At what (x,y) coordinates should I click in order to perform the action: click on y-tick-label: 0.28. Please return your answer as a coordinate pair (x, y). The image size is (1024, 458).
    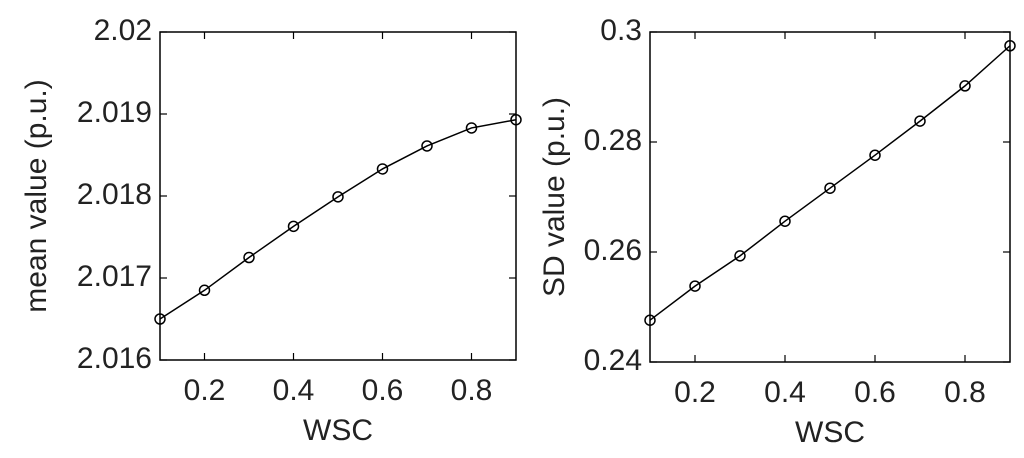
    Looking at the image, I should click on (613, 140).